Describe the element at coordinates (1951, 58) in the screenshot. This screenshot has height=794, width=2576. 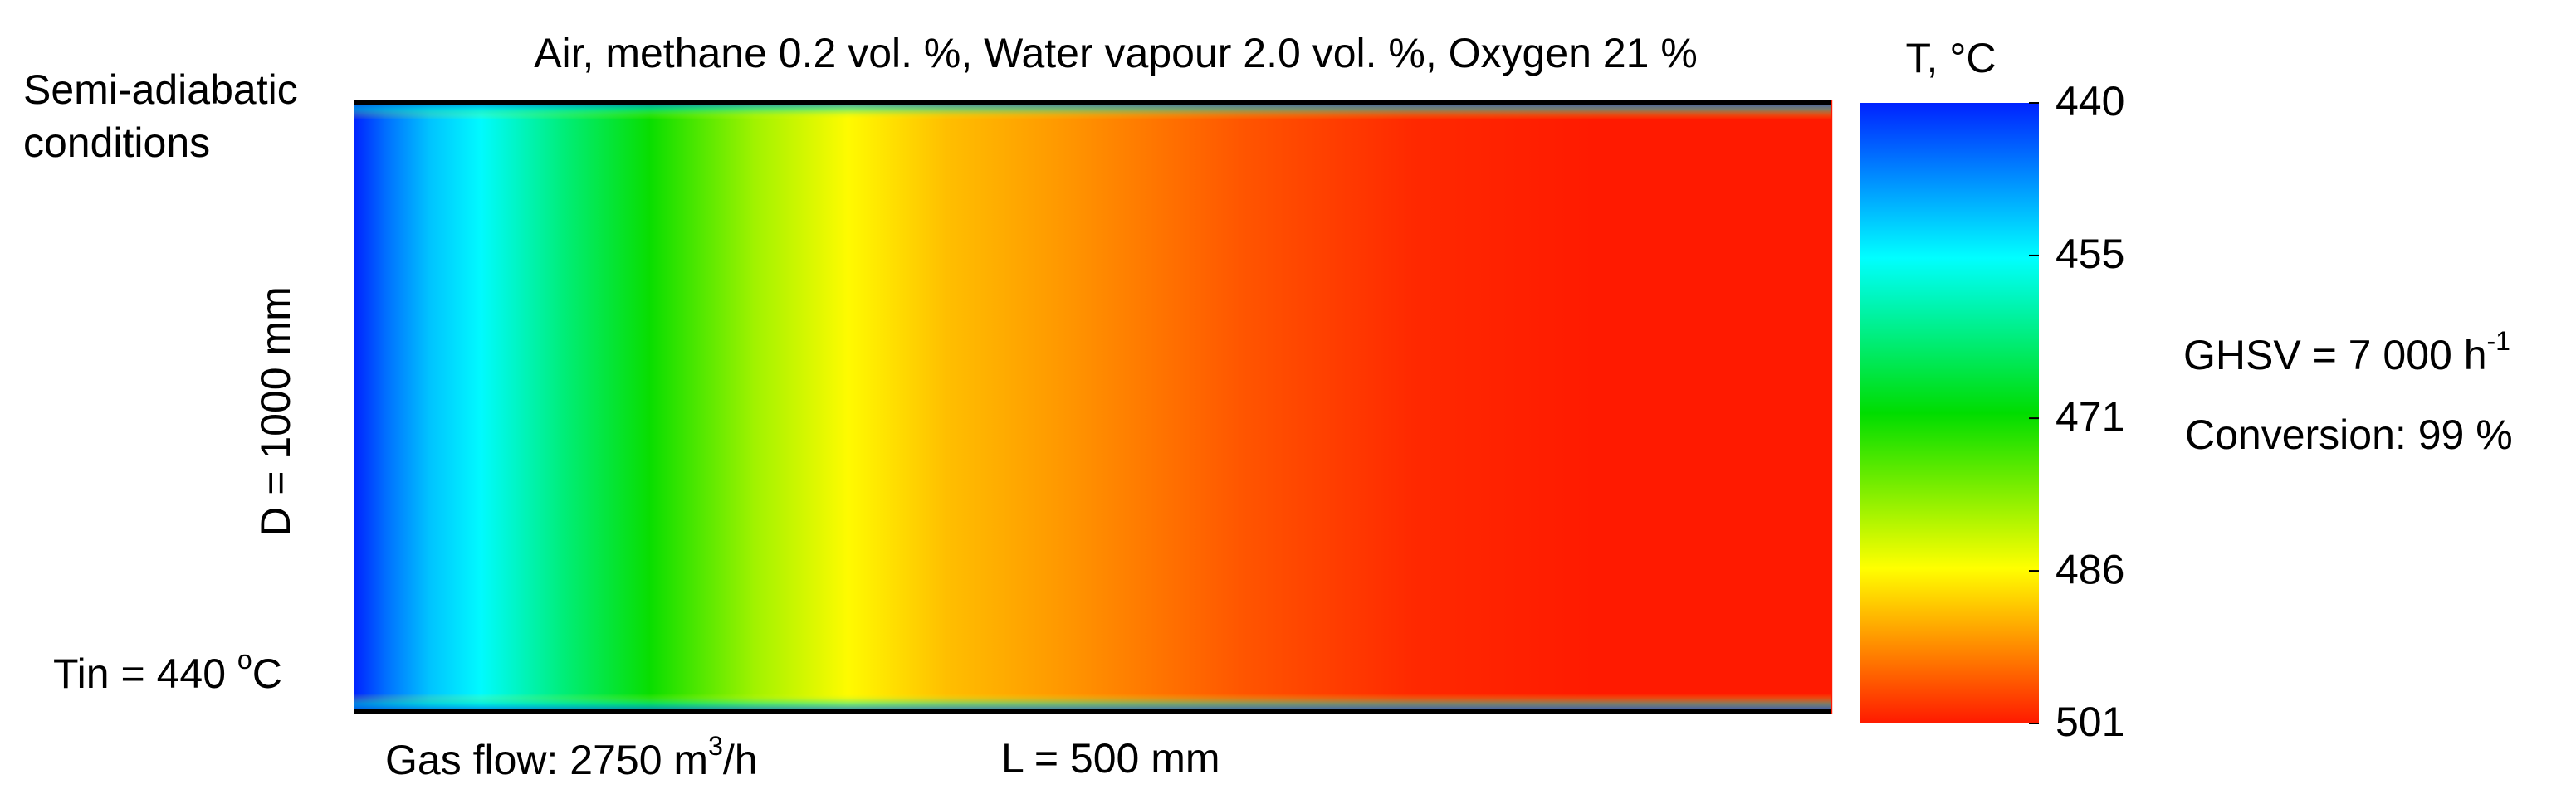
I see `colorbar-label: T, °C` at that location.